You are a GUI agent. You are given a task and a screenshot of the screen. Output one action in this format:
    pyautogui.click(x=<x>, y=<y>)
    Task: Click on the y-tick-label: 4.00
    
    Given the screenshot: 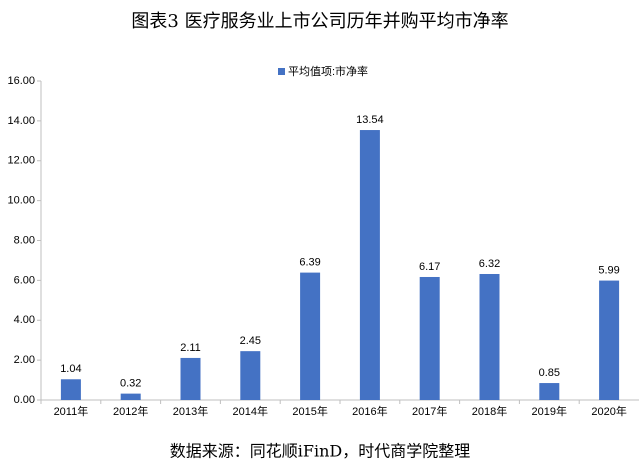 What is the action you would take?
    pyautogui.click(x=24, y=320)
    